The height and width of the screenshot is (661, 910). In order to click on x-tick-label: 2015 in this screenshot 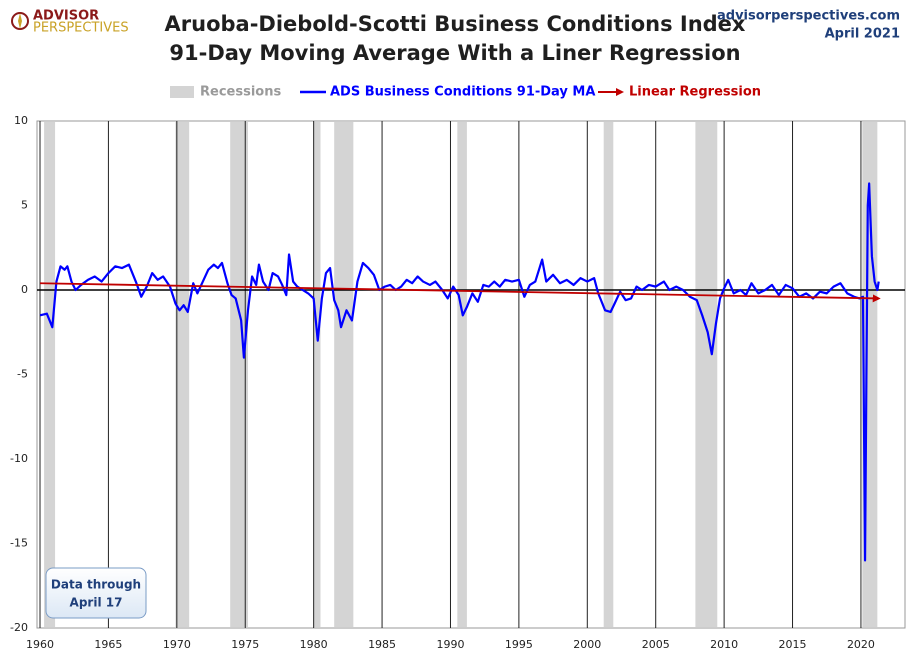, I will do `click(793, 644)`.